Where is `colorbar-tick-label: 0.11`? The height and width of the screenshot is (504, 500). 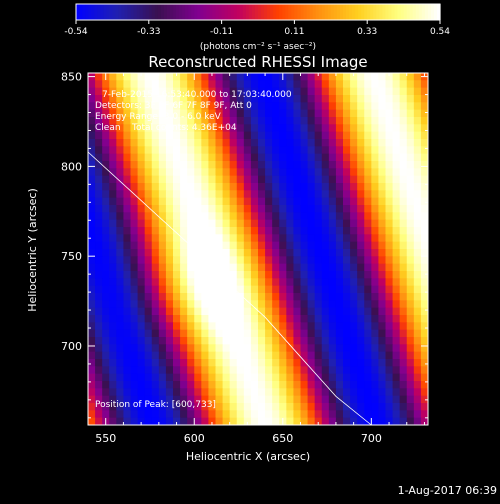 colorbar-tick-label: 0.11 is located at coordinates (294, 32).